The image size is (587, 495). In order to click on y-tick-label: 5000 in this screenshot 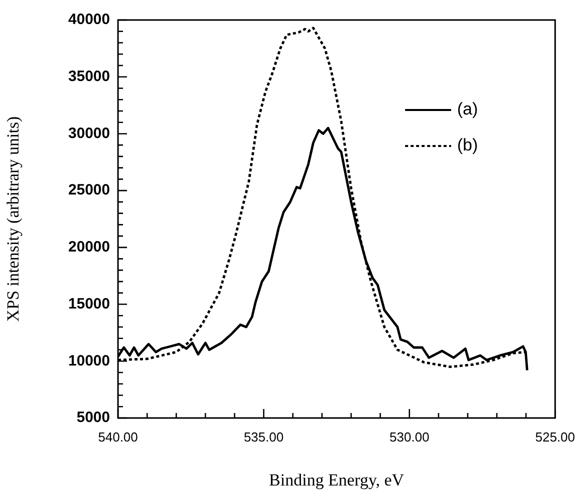, I will do `click(93, 417)`.